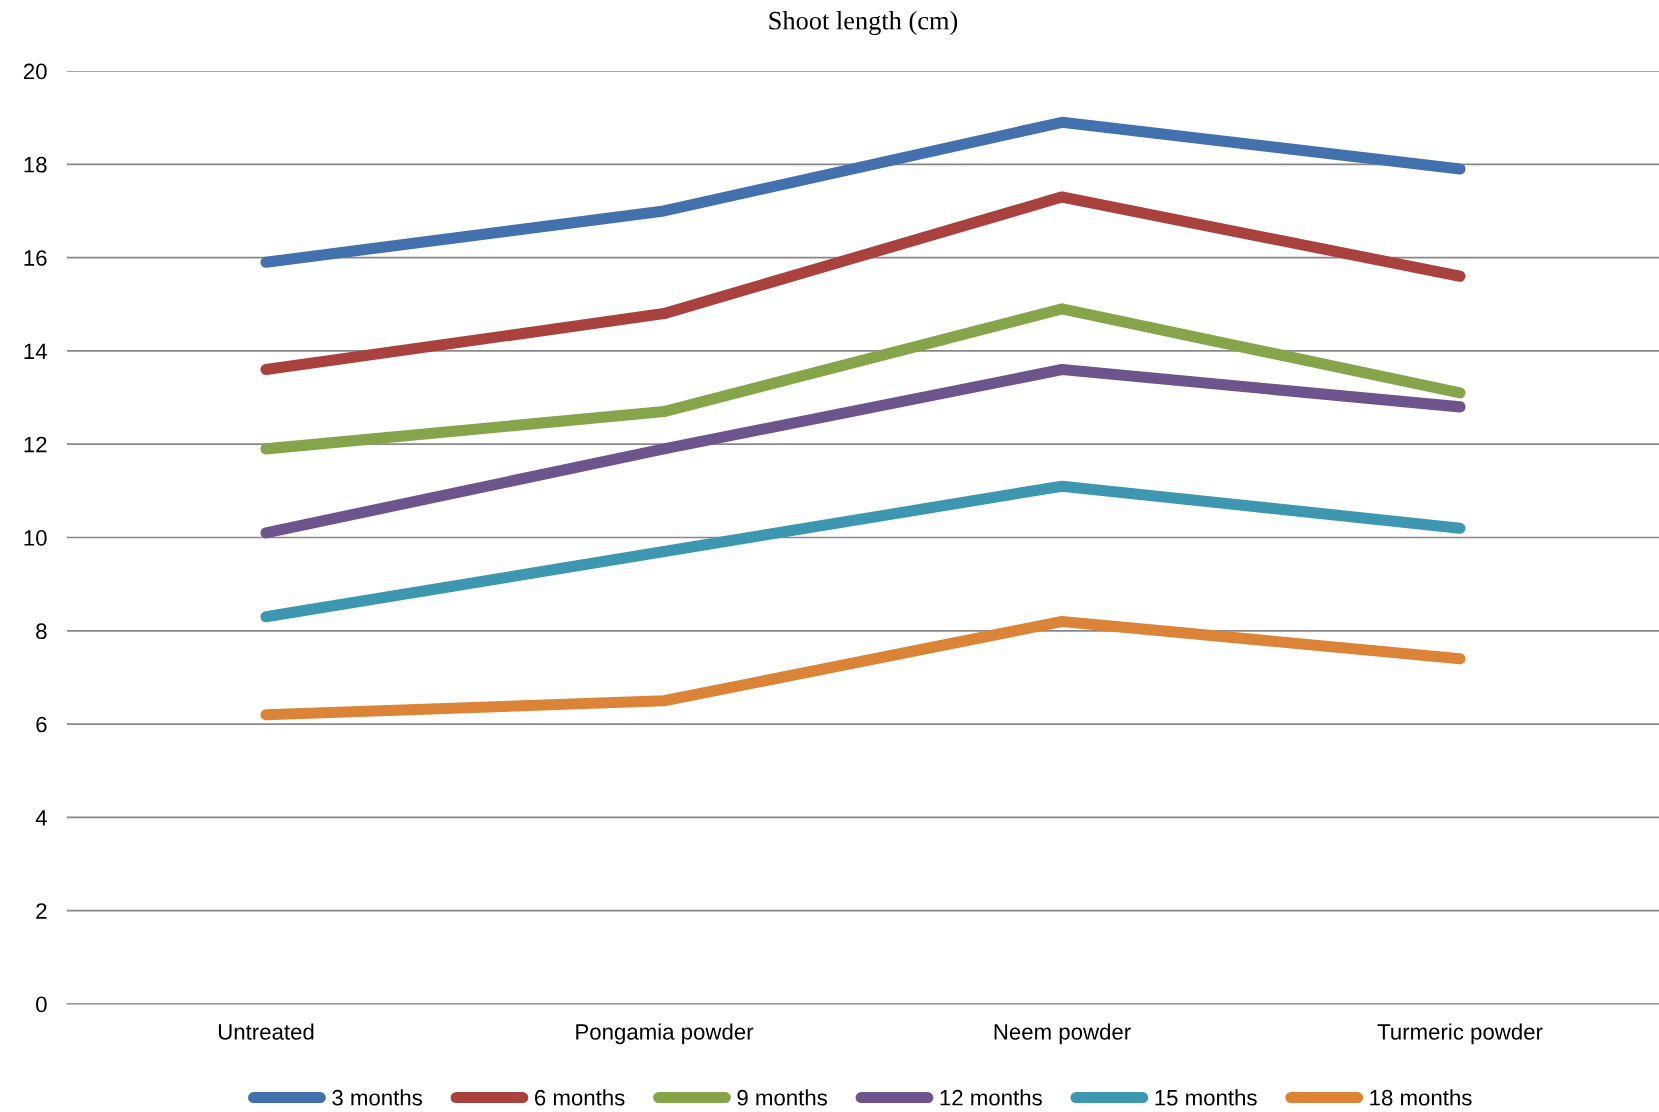  What do you see at coordinates (41, 1004) in the screenshot?
I see `y-tick-label: 0` at bounding box center [41, 1004].